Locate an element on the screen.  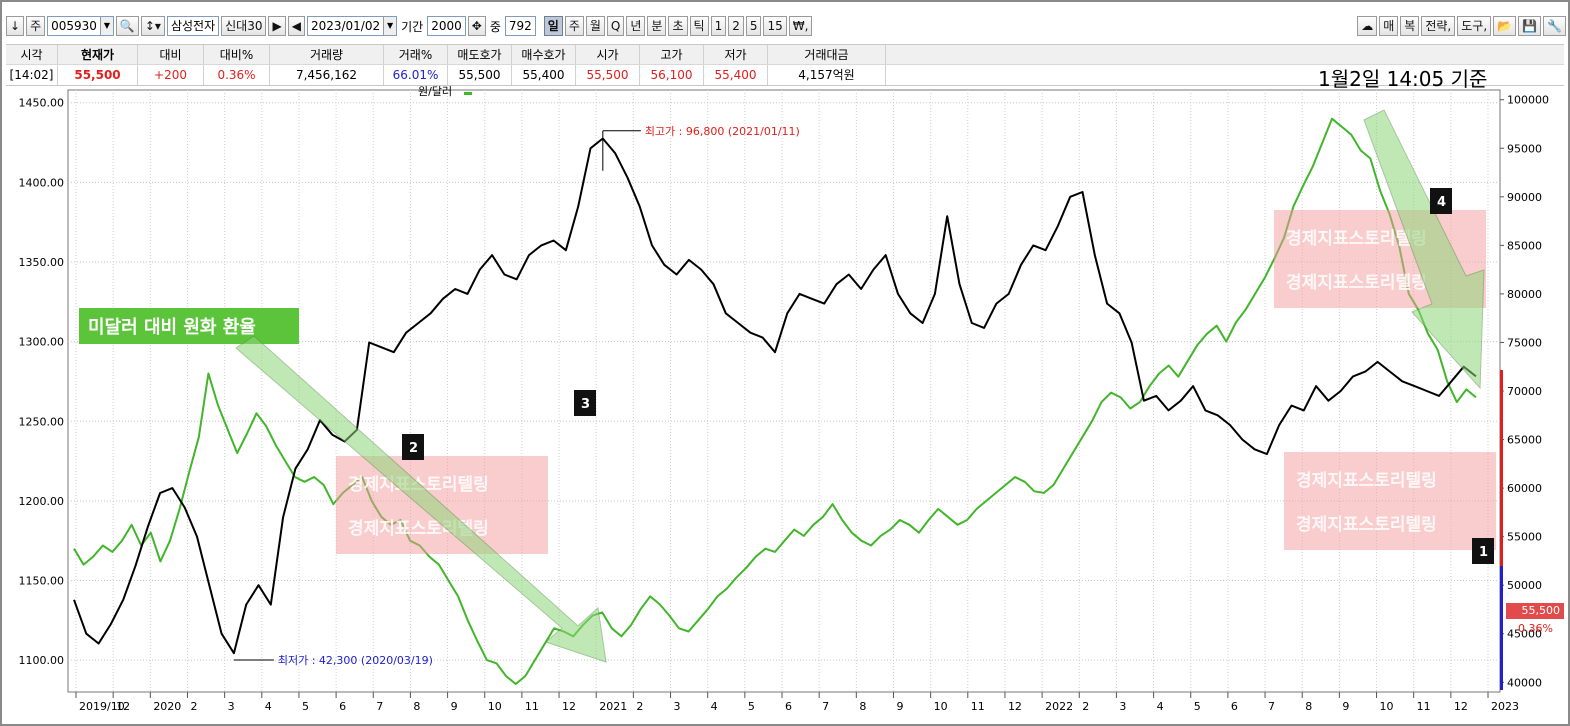
scroll-down-button: ↓ is located at coordinates (15, 26).